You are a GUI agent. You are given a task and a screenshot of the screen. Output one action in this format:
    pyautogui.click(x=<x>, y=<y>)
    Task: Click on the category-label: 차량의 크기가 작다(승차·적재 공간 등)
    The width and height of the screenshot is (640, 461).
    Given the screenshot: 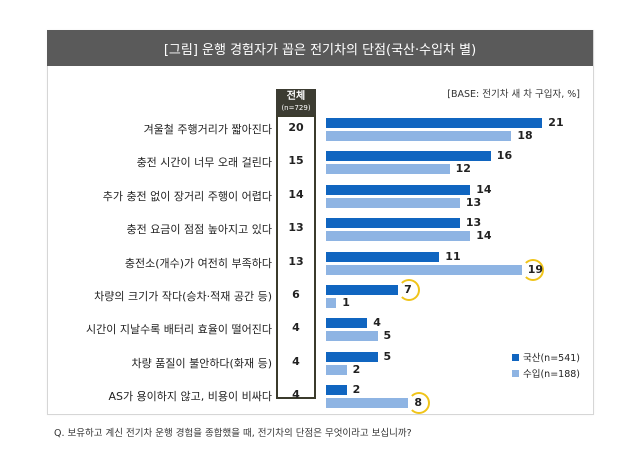 What is the action you would take?
    pyautogui.click(x=183, y=296)
    